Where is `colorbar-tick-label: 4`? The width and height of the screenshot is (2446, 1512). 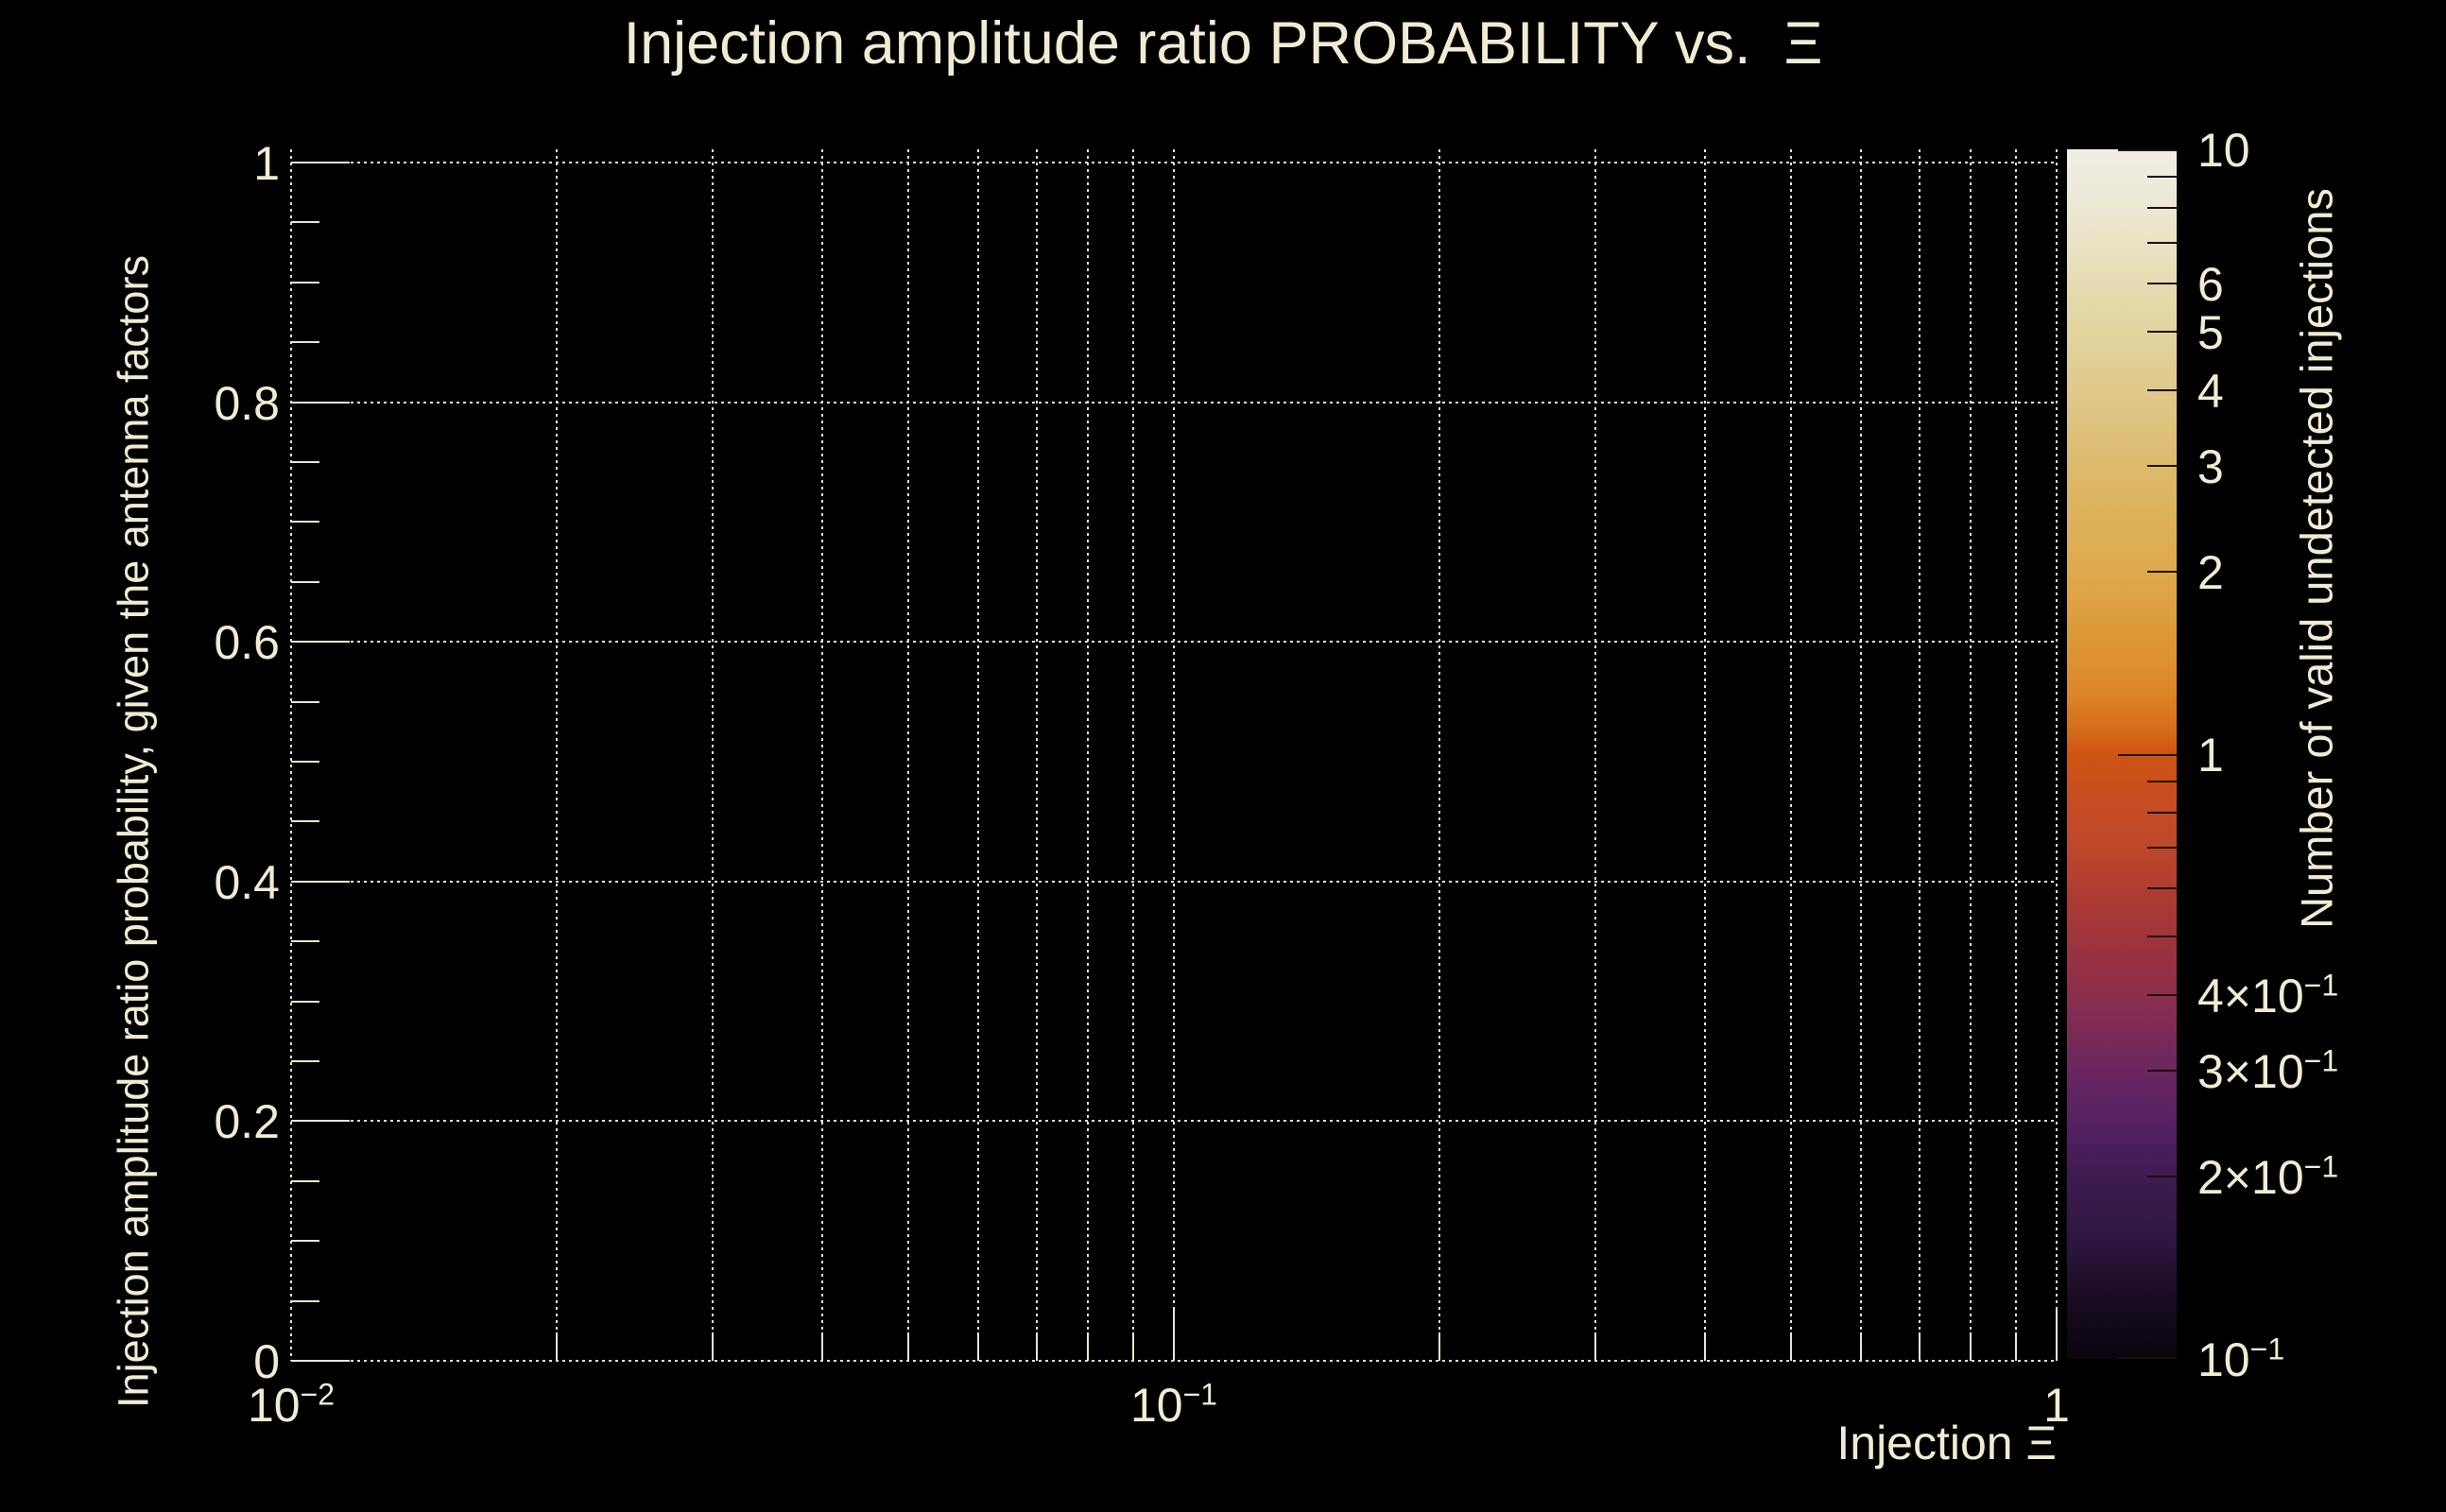
colorbar-tick-label: 4 is located at coordinates (2210, 391).